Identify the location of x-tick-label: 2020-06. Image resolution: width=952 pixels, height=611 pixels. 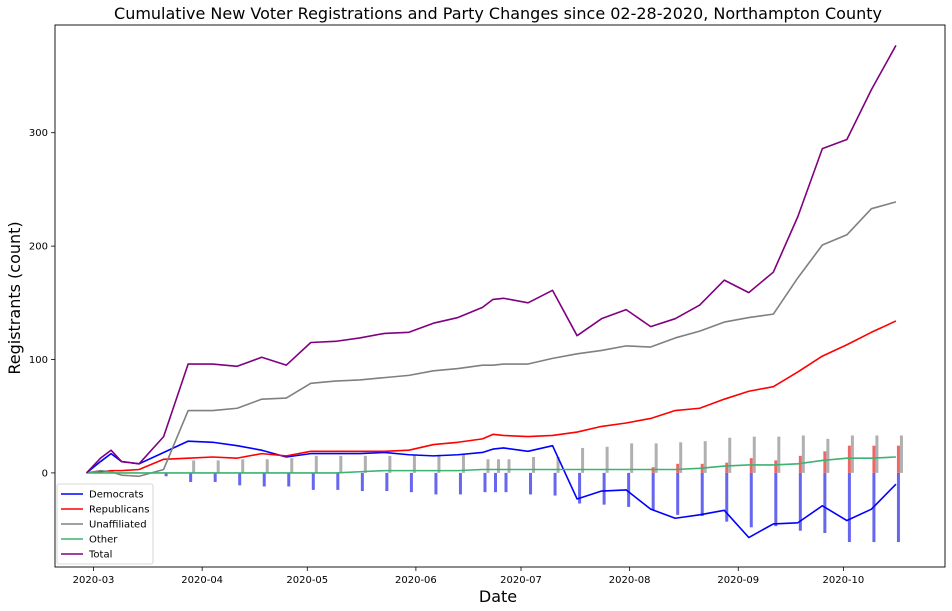
(416, 580).